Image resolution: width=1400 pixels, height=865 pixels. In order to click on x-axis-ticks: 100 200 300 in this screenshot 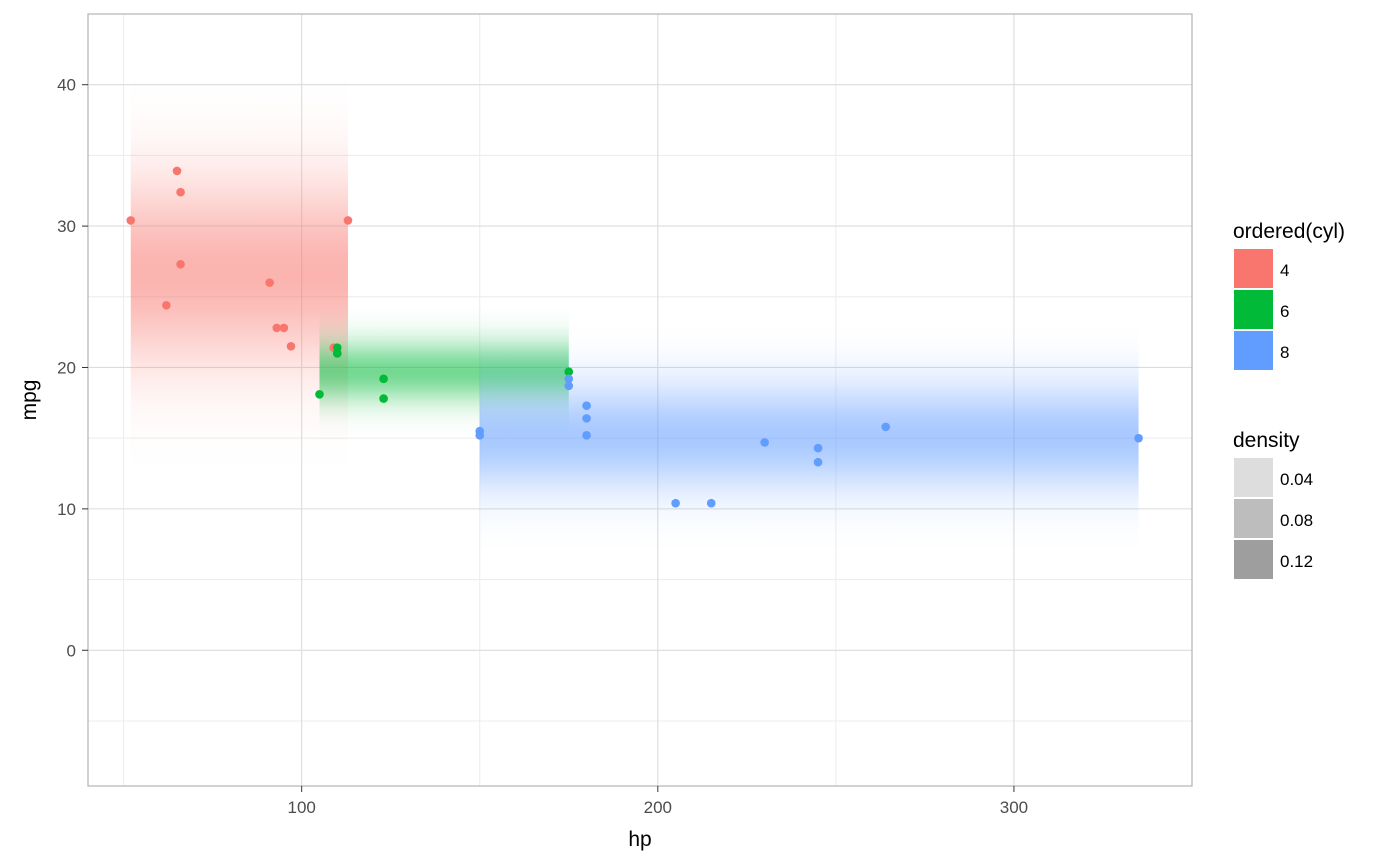, I will do `click(657, 801)`.